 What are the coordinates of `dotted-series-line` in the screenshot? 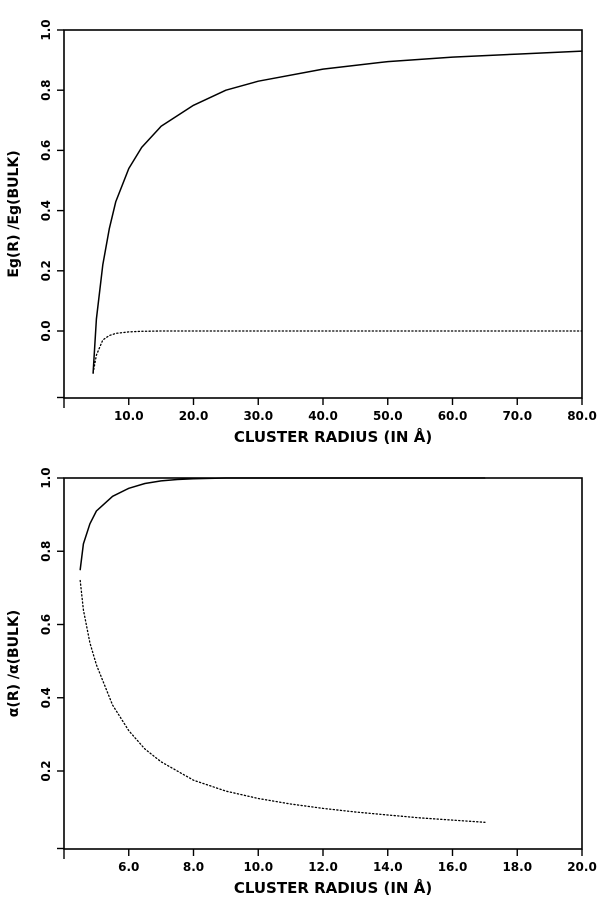 It's located at (337, 352).